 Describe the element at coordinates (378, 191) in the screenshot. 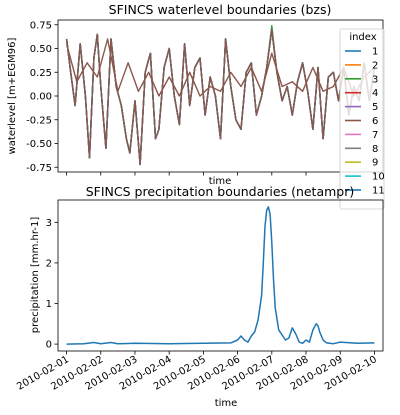

I see `legend-entry: 11` at that location.